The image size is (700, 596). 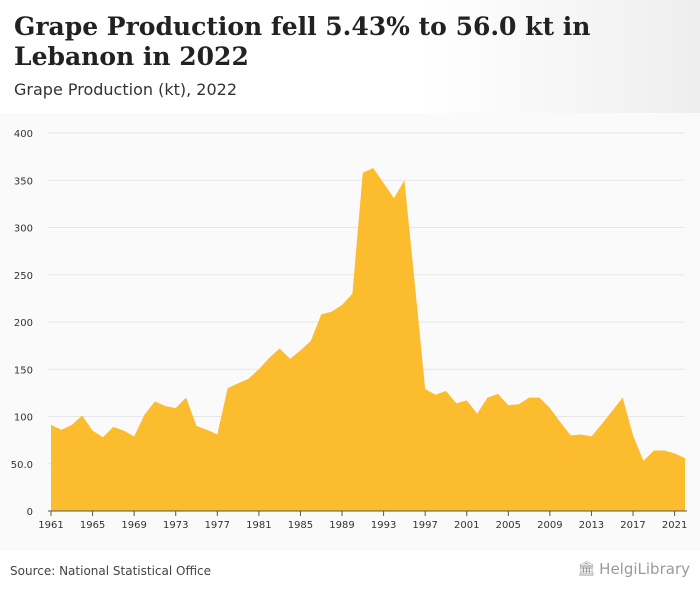 What do you see at coordinates (644, 569) in the screenshot?
I see `logo-text: HelgiLibrary` at bounding box center [644, 569].